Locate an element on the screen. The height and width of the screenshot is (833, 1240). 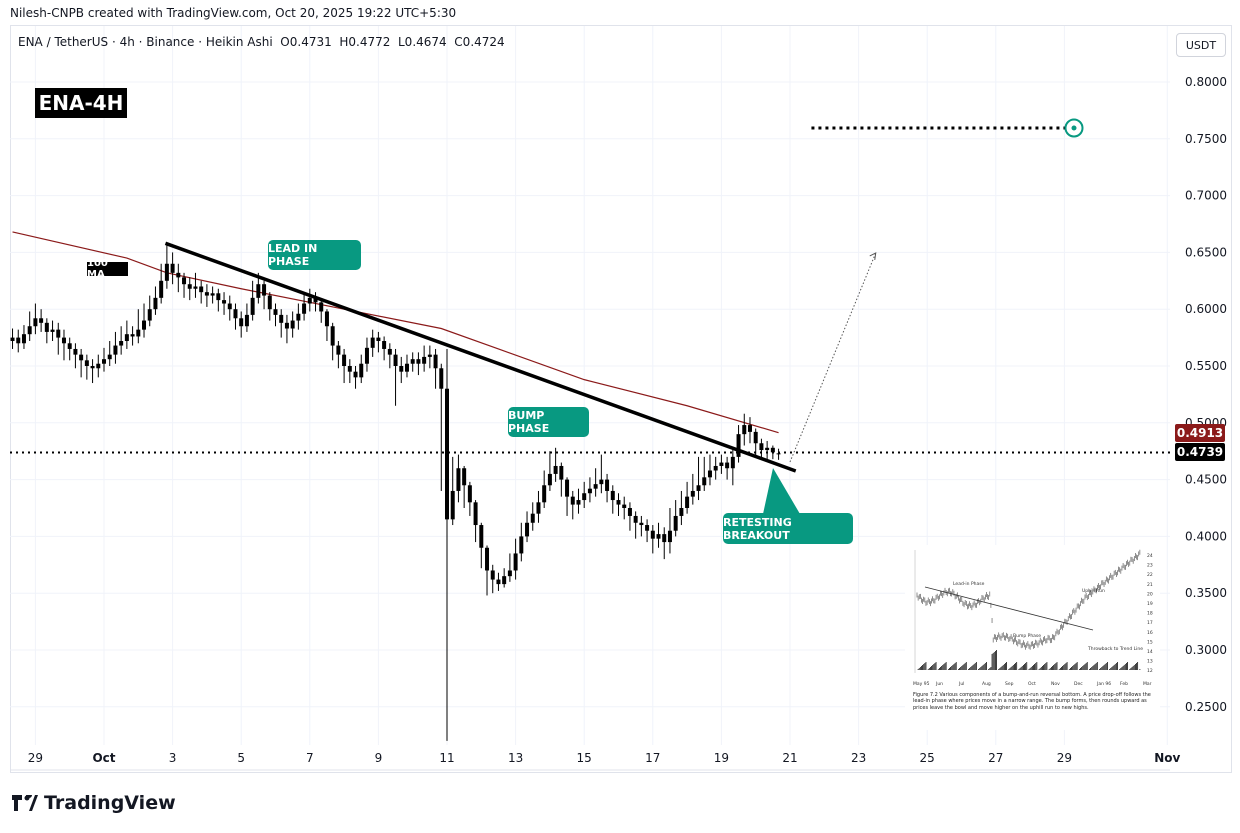
reference-x-tick: Jul is located at coordinates (961, 684).